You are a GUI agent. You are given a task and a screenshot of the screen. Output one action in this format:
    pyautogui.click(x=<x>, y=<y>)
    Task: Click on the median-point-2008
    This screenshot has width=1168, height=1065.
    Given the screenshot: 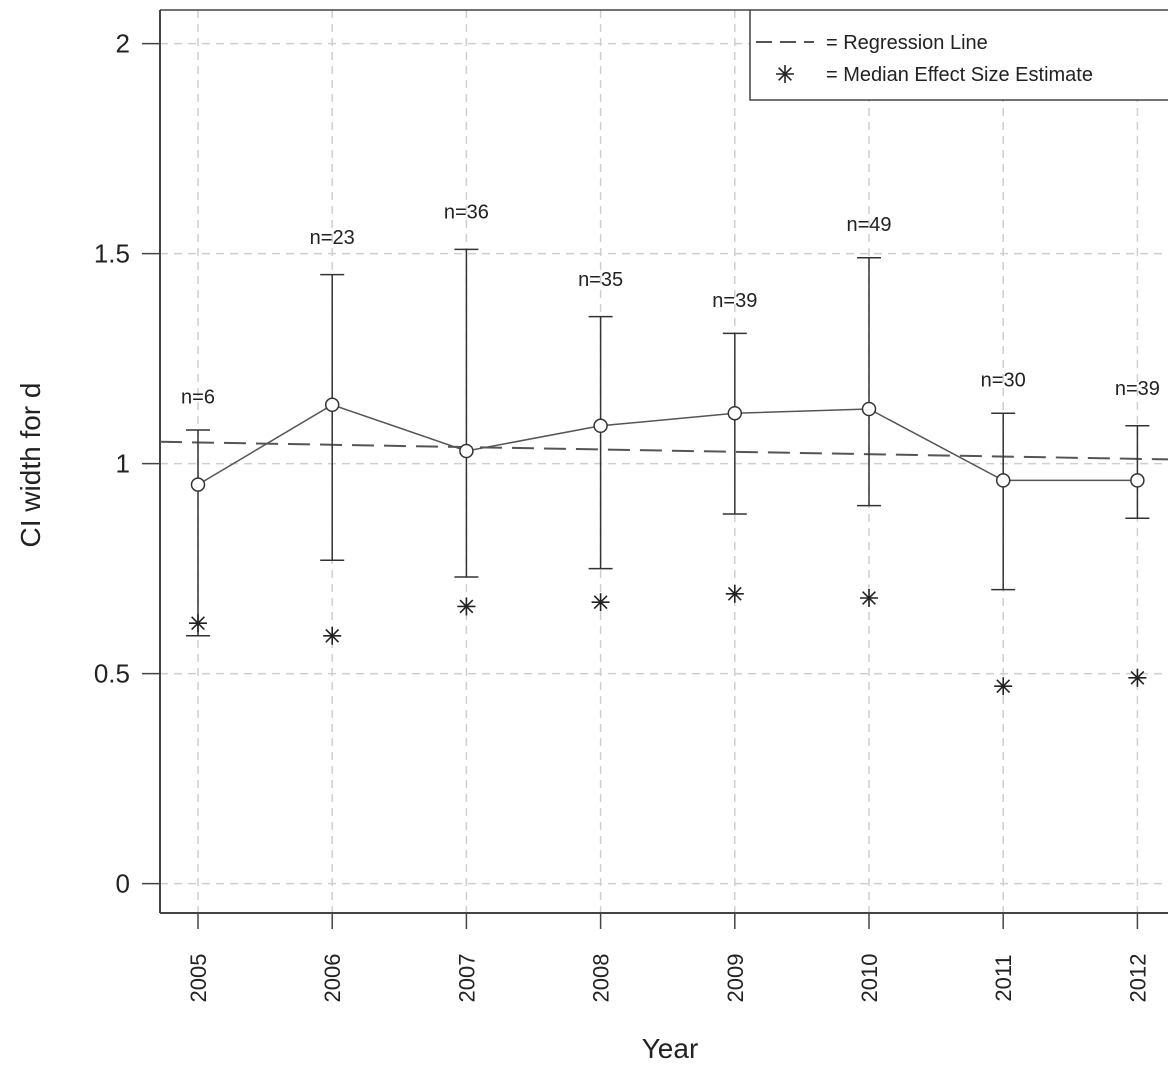 What is the action you would take?
    pyautogui.click(x=600, y=602)
    